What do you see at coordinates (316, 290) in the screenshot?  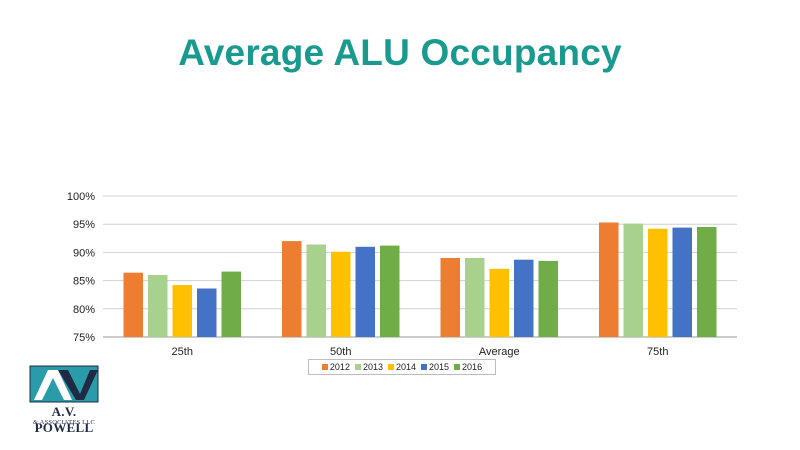 I see `bar-2013-50th` at bounding box center [316, 290].